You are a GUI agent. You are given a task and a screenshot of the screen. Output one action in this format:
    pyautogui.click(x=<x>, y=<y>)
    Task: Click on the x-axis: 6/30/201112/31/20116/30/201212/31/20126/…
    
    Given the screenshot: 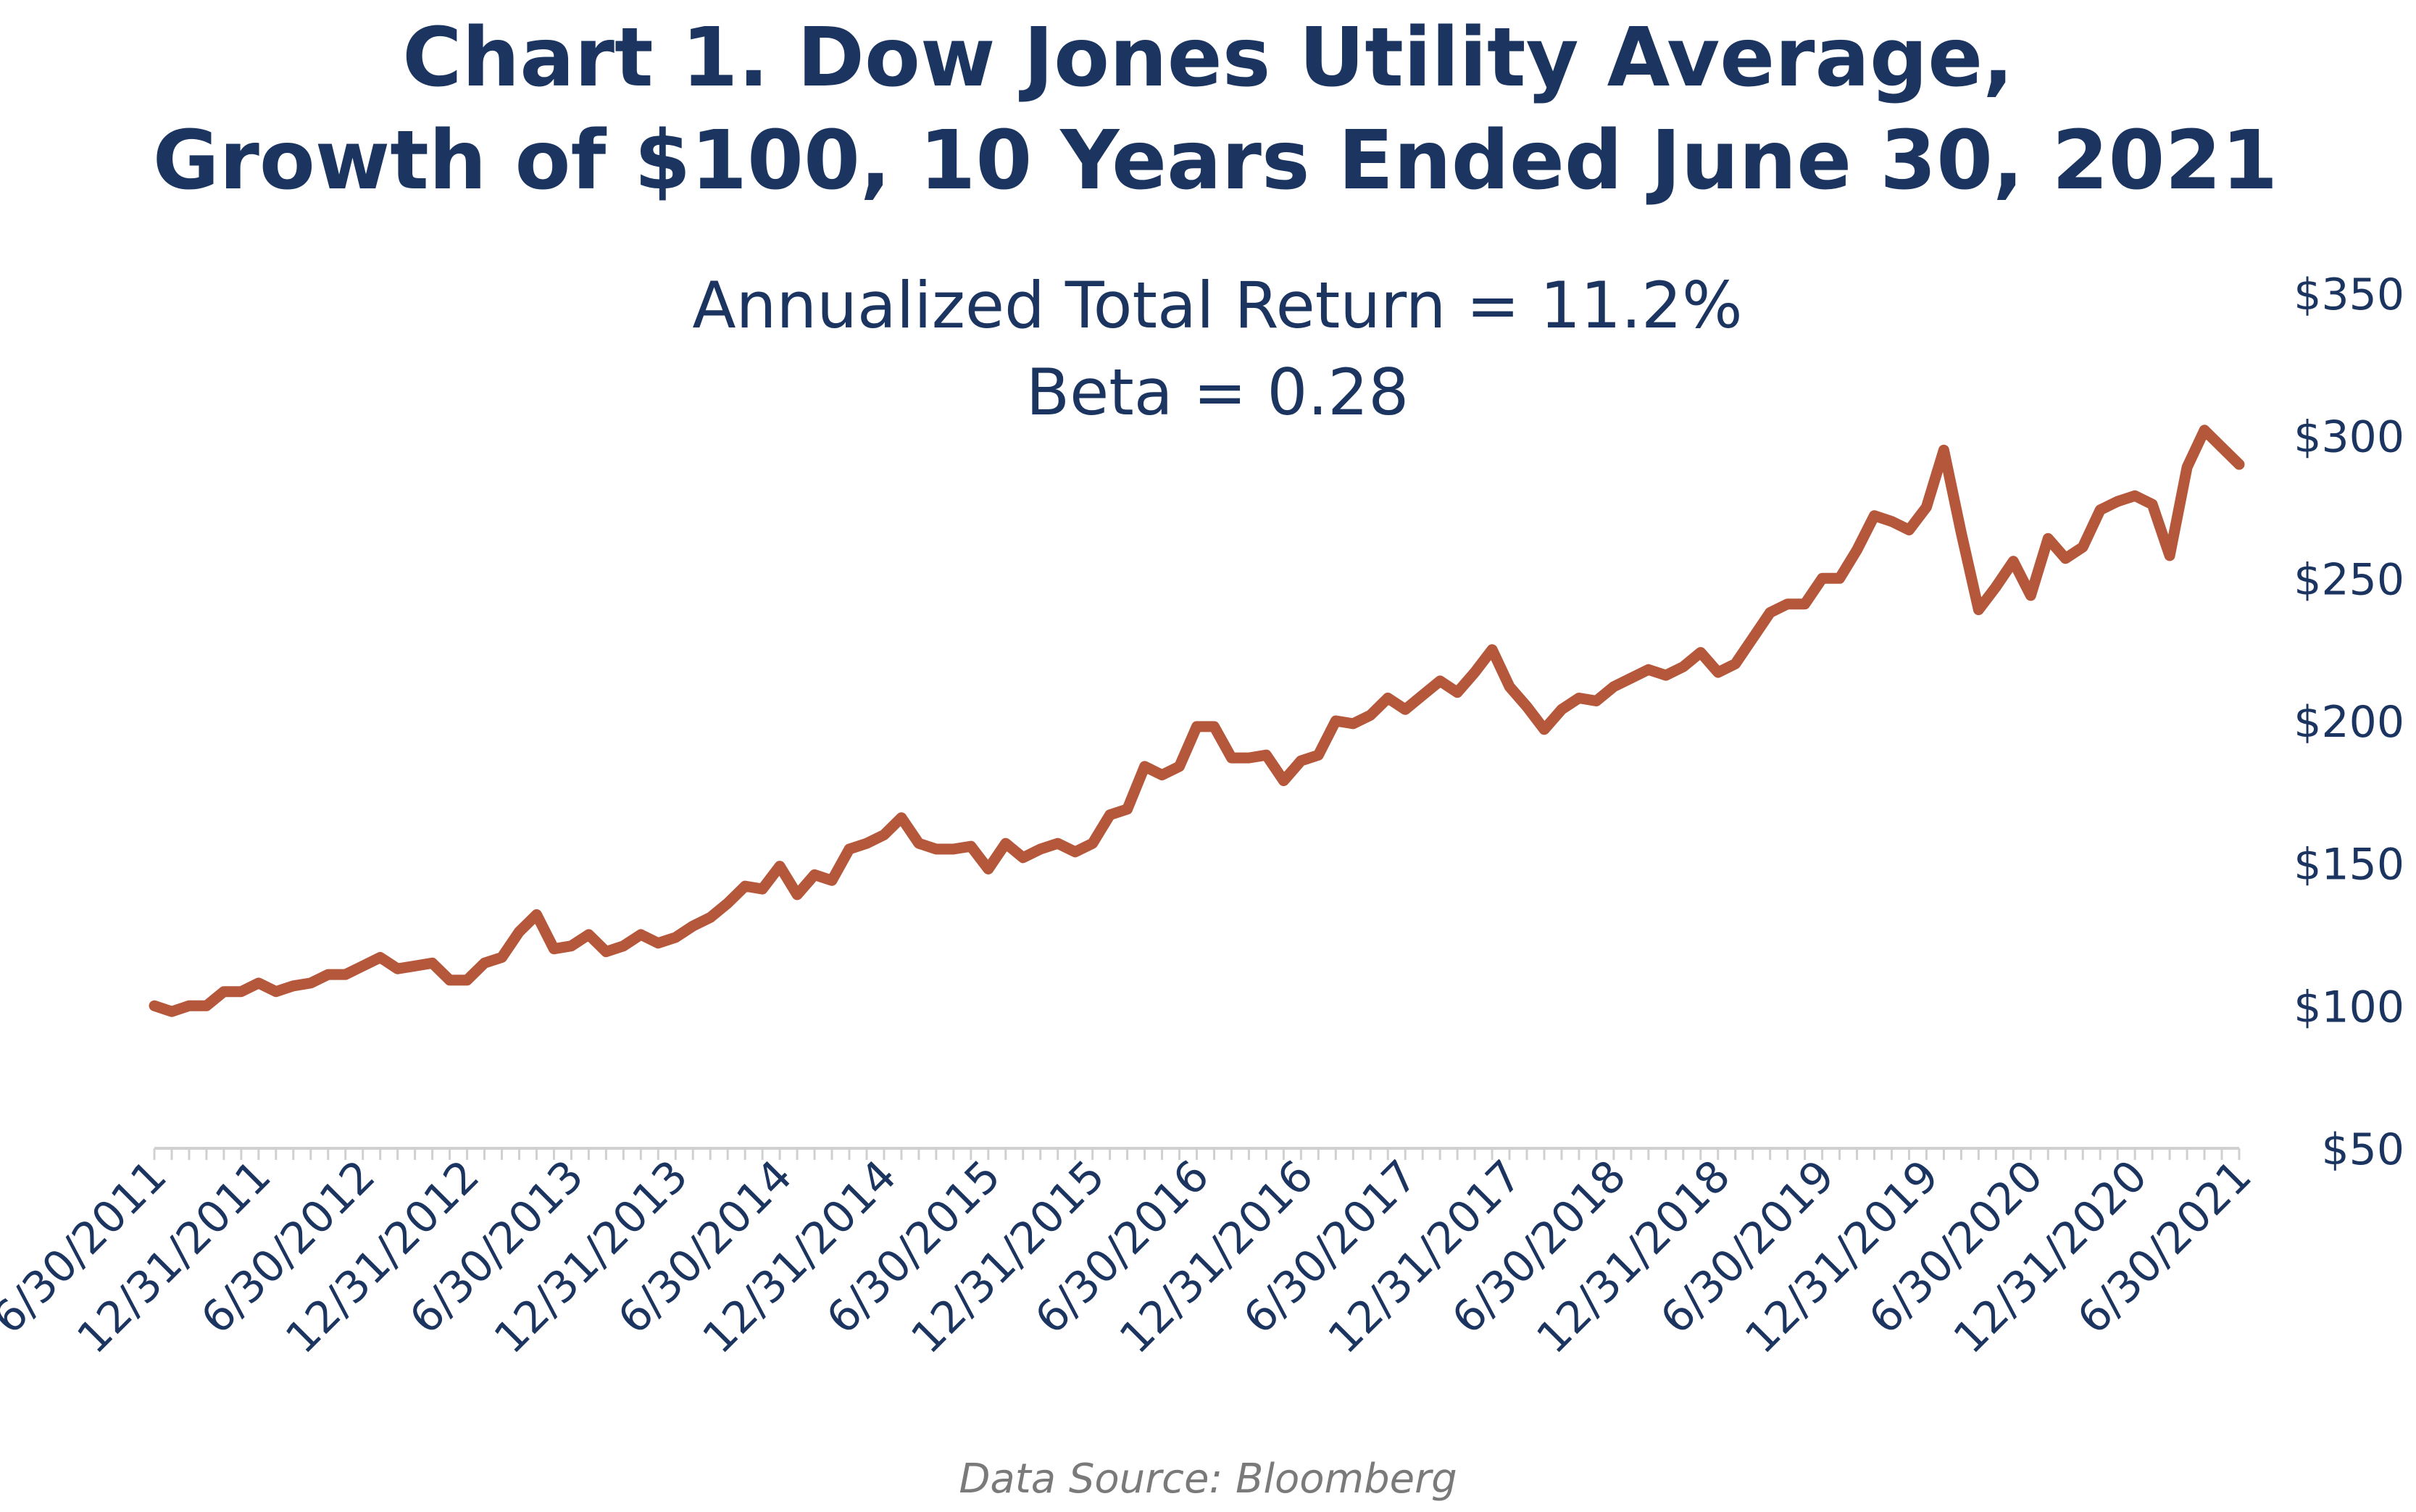 What is the action you would take?
    pyautogui.click(x=1131, y=1255)
    